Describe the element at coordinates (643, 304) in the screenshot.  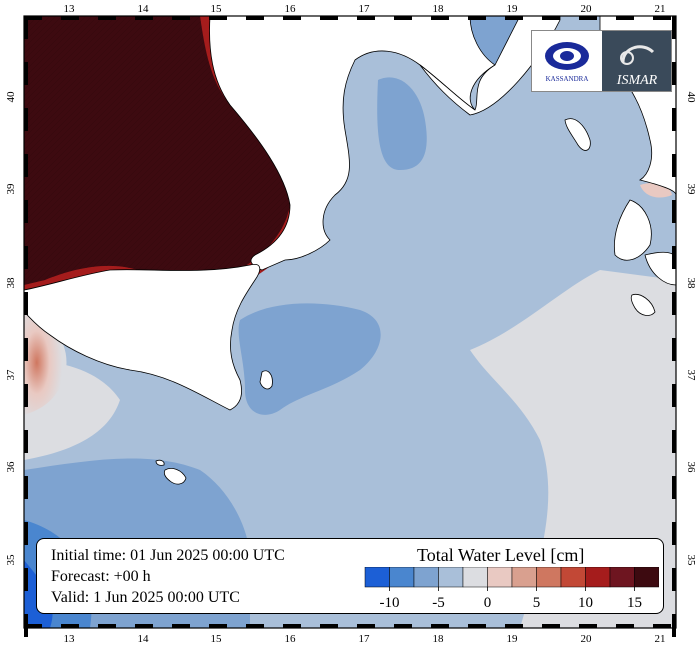
I see `land-zakynthos` at that location.